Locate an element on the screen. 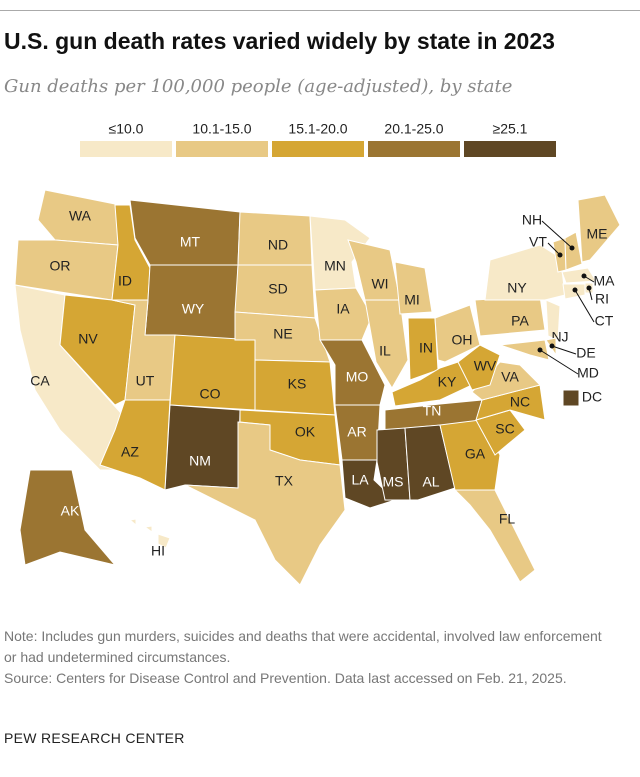  credit: PEW RESEARCH CENTER is located at coordinates (94, 738).